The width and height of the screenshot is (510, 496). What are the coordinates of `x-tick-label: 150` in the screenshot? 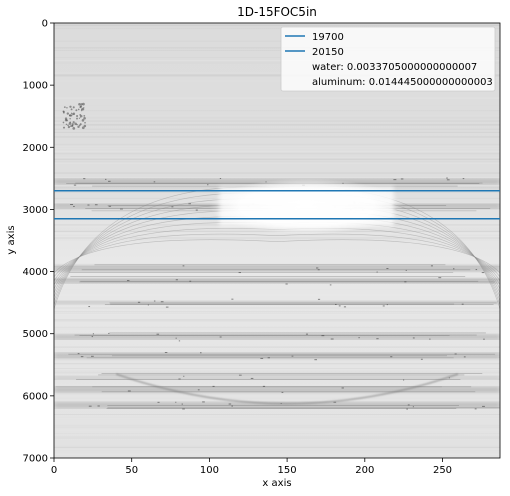 It's located at (287, 470).